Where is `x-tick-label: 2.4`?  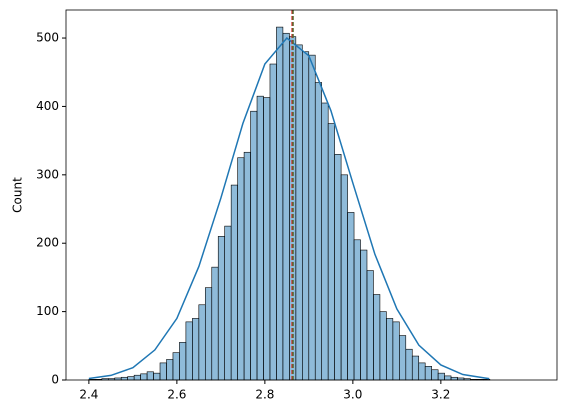
x-tick-label: 2.4 is located at coordinates (88, 395).